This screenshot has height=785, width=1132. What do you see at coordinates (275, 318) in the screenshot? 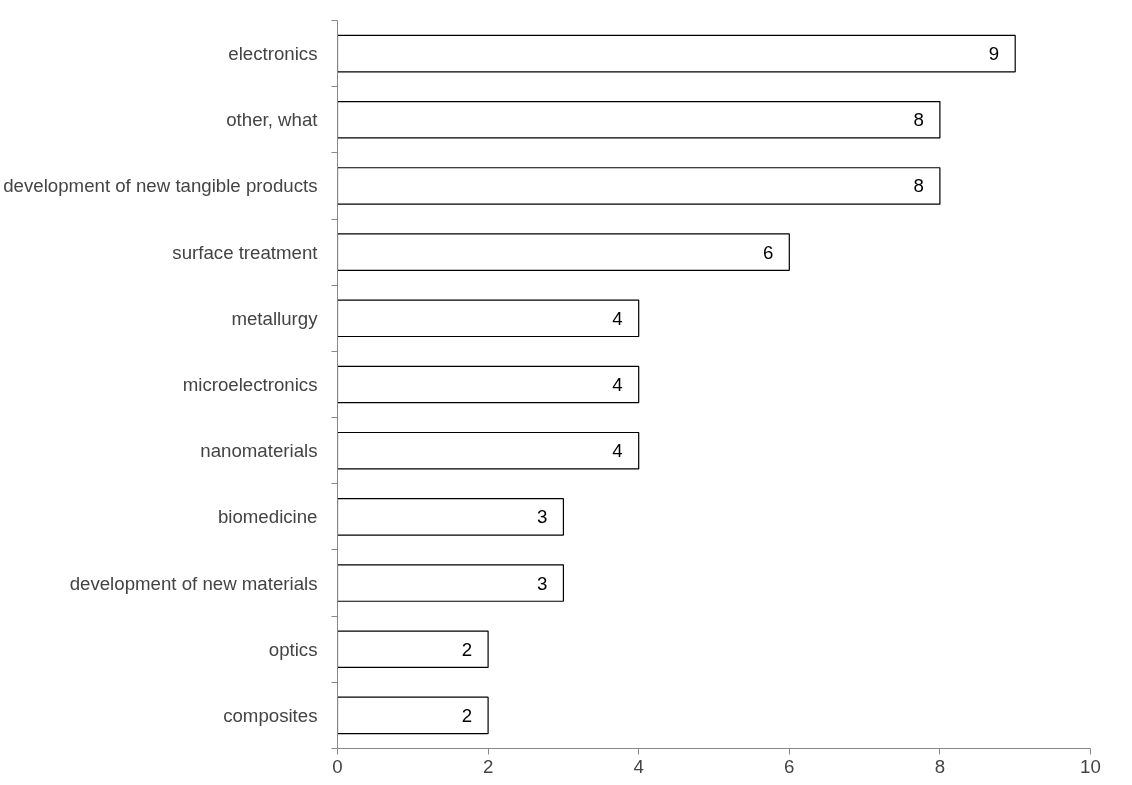
I see `y-tick-label: metallurgy` at bounding box center [275, 318].